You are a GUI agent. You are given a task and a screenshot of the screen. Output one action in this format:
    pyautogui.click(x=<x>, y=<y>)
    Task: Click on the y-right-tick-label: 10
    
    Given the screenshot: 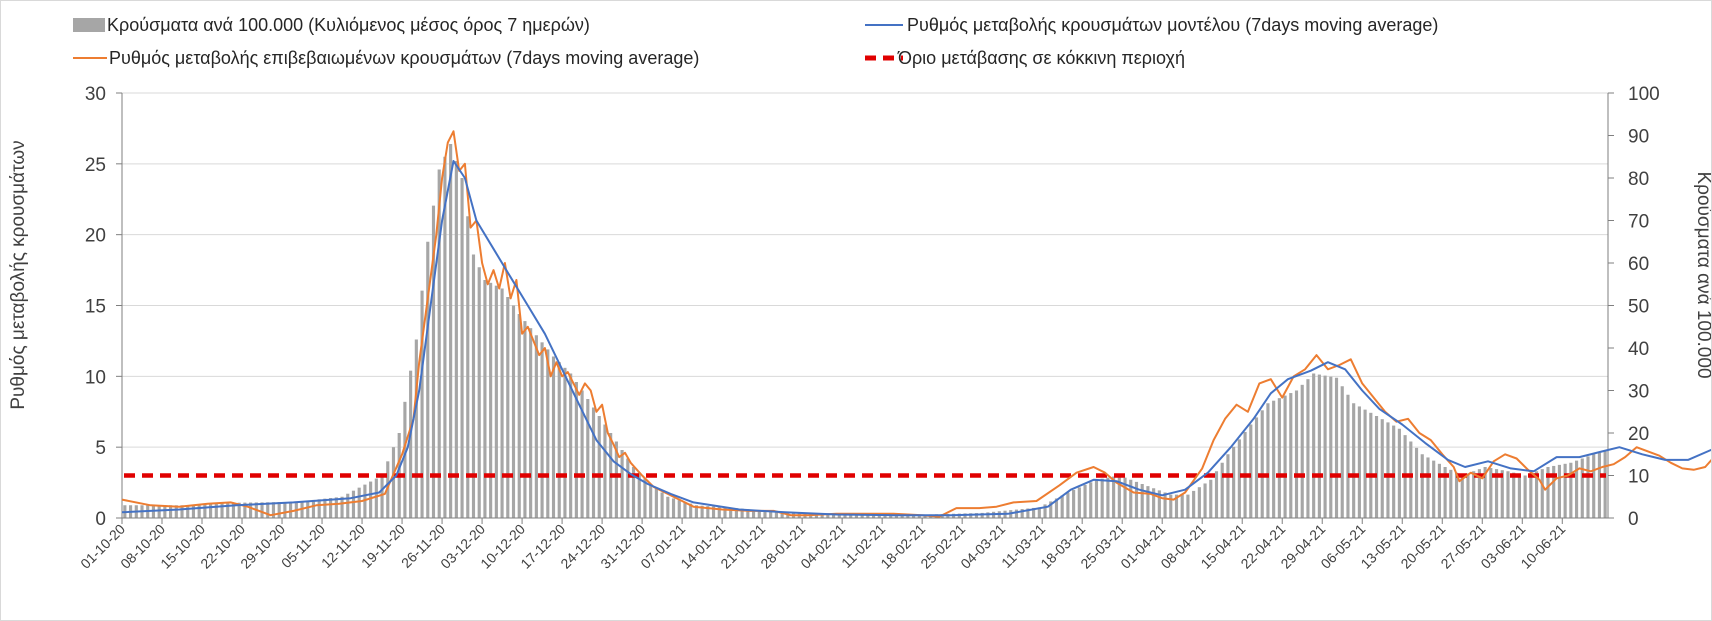 What is the action you would take?
    pyautogui.click(x=1638, y=477)
    